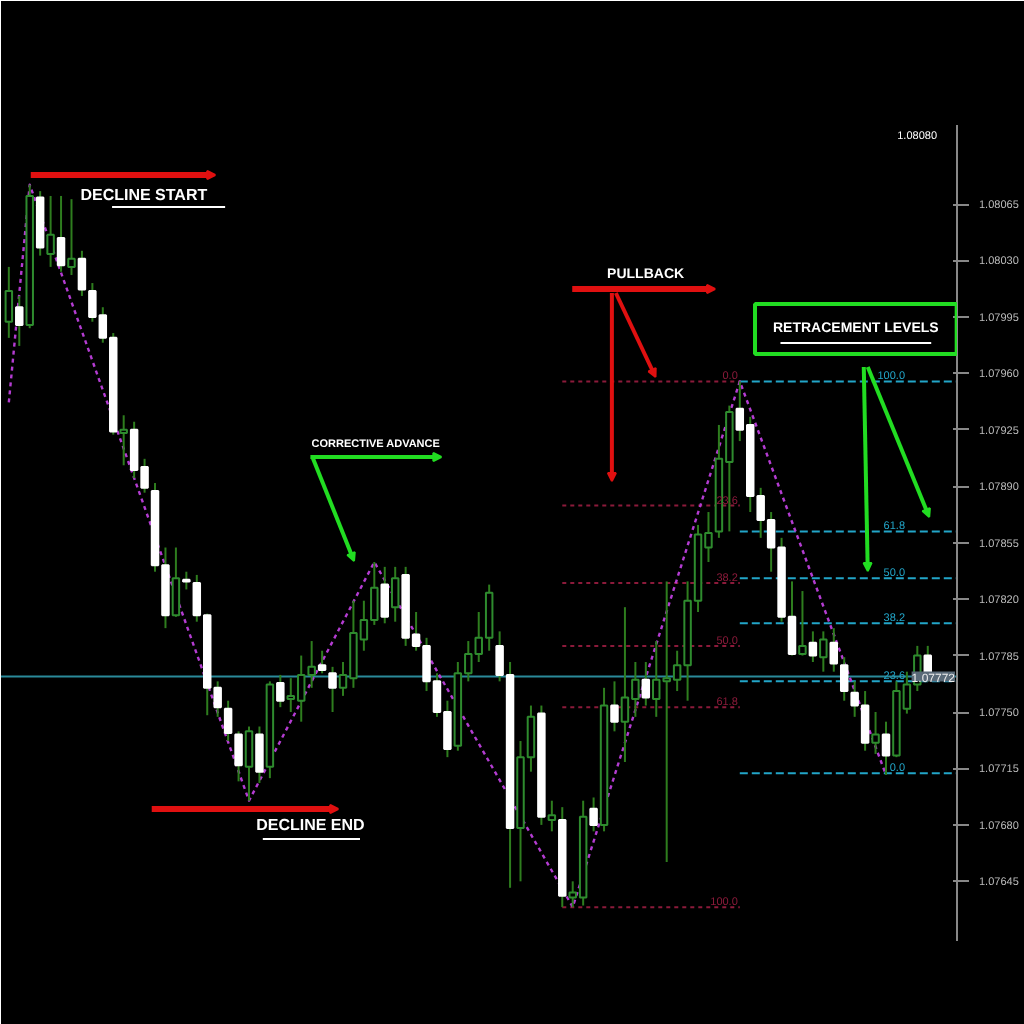  Describe the element at coordinates (311, 825) in the screenshot. I see `annotation: DECLINE END` at that location.